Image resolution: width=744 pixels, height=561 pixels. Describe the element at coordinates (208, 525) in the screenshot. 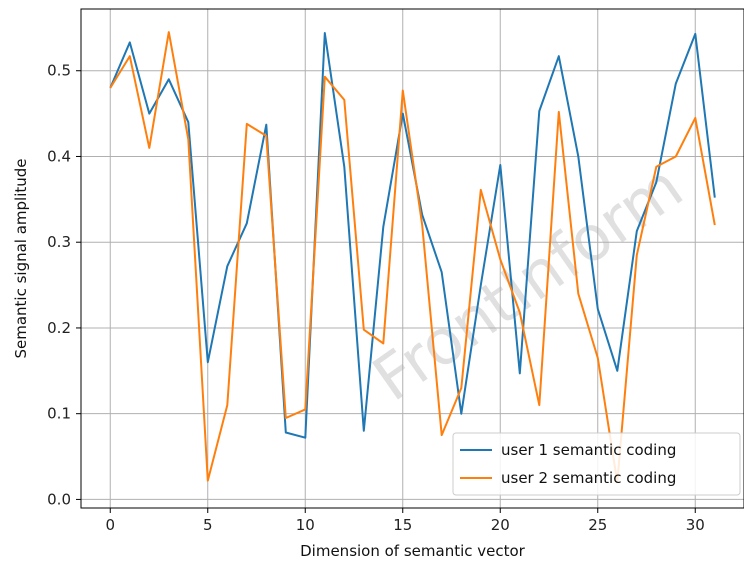

I see `x-tick-label: 5` at that location.